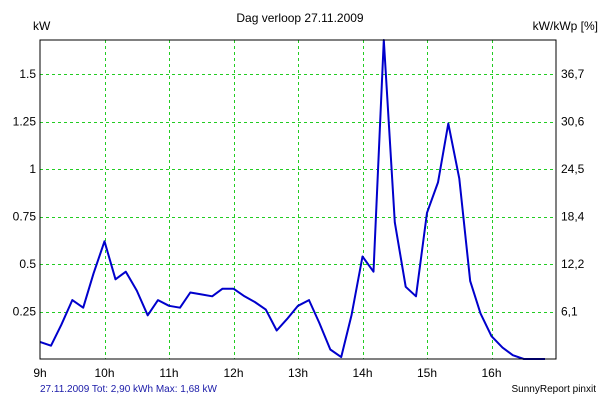  I want to click on y-right-tick-label: 30,6, so click(573, 122).